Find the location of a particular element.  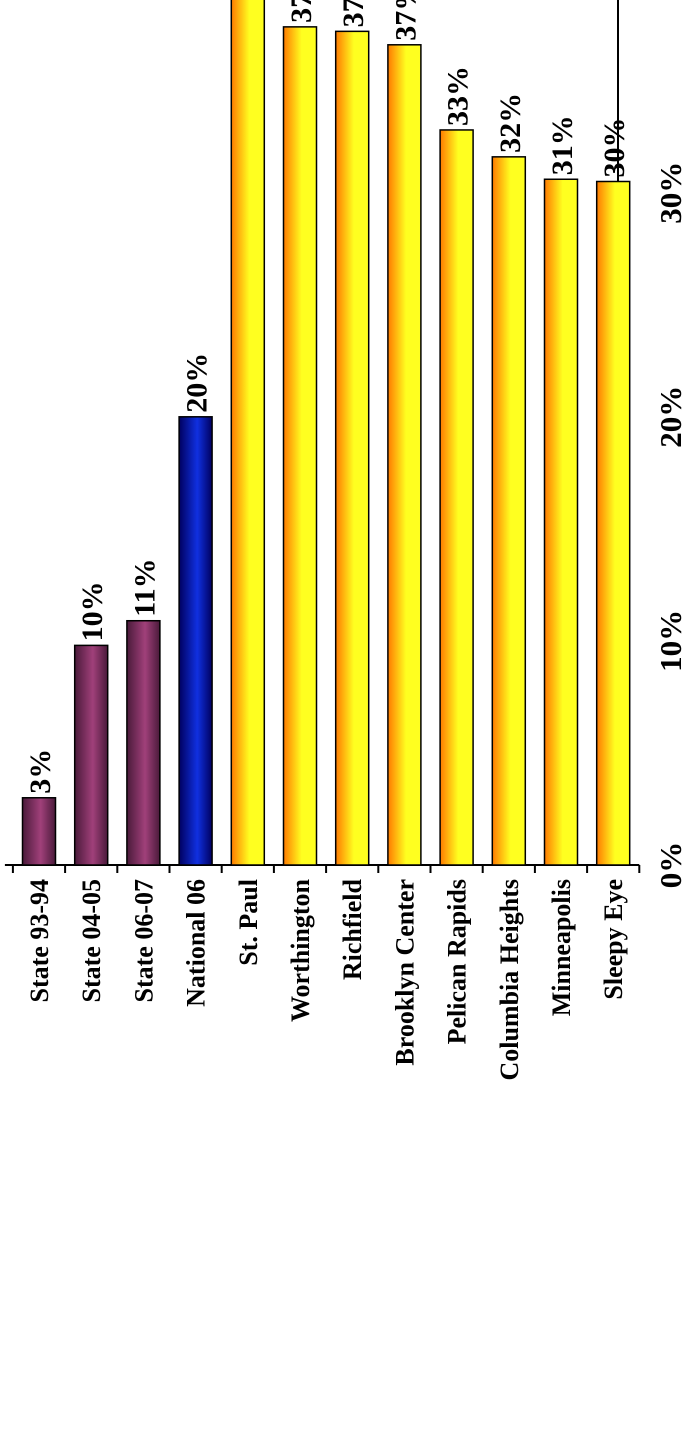

category-label: St. Paul is located at coordinates (248, 922).